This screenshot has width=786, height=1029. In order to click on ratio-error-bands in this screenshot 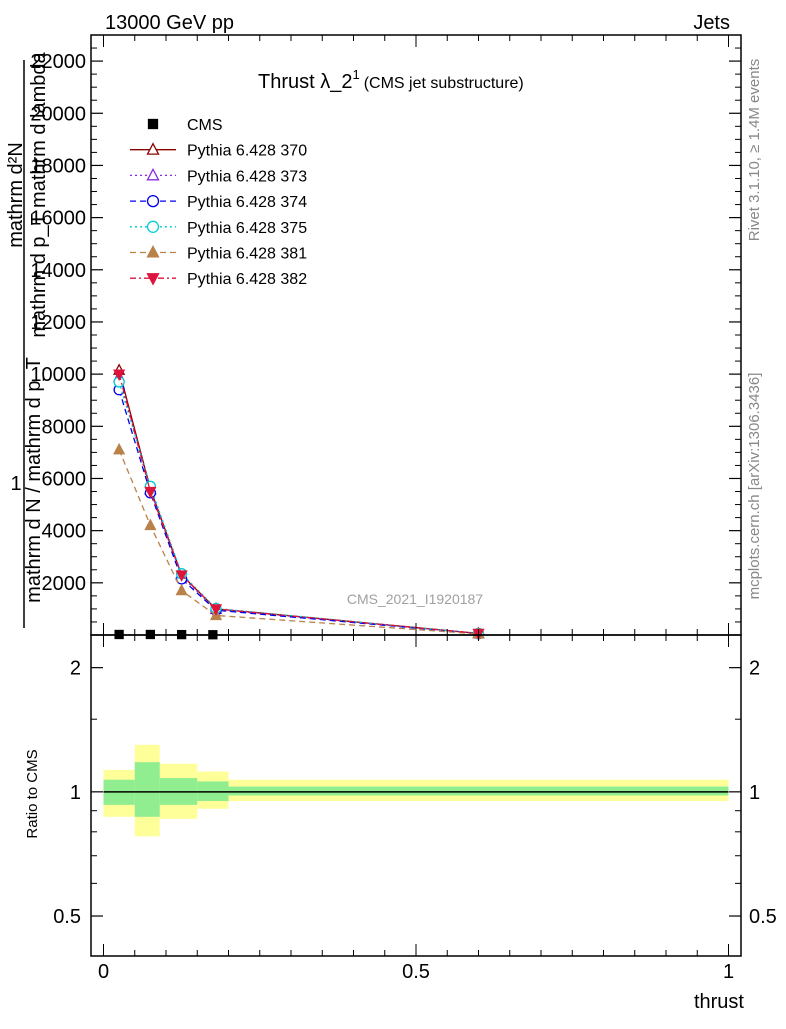, I will do `click(416, 790)`.